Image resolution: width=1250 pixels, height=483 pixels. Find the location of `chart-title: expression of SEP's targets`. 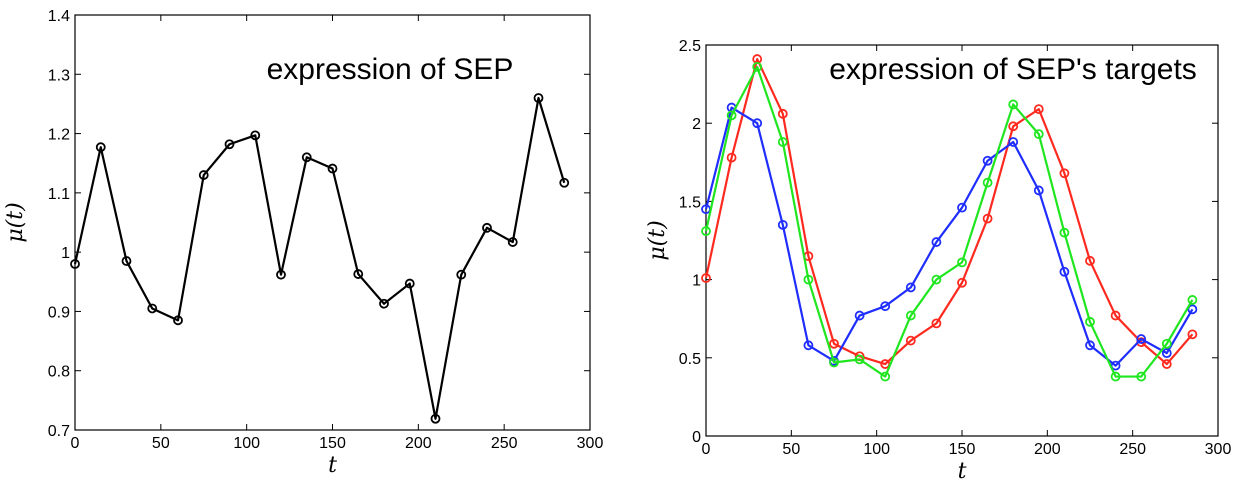

chart-title: expression of SEP's targets is located at coordinates (1013, 69).